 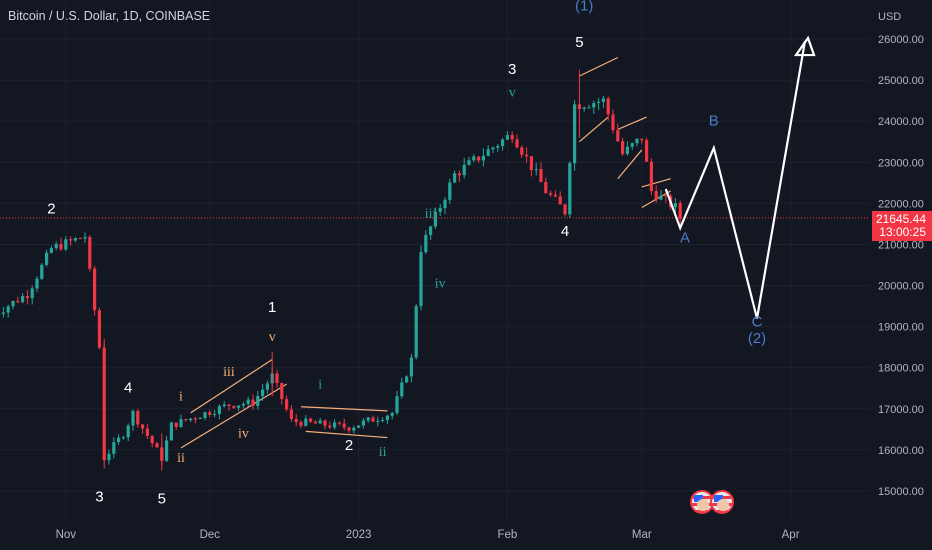 What do you see at coordinates (272, 307) in the screenshot?
I see `wave-label-primary: 1` at bounding box center [272, 307].